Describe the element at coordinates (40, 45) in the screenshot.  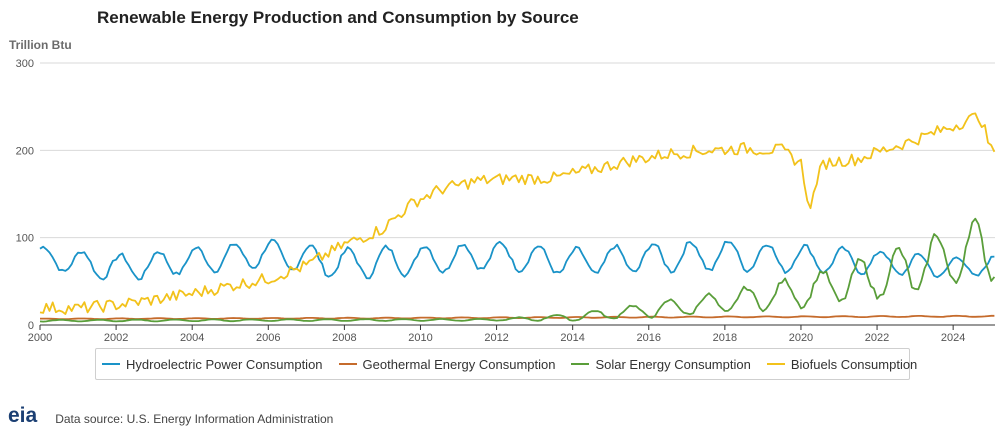
I see `y-axis-unit-label: Trillion Btu` at that location.